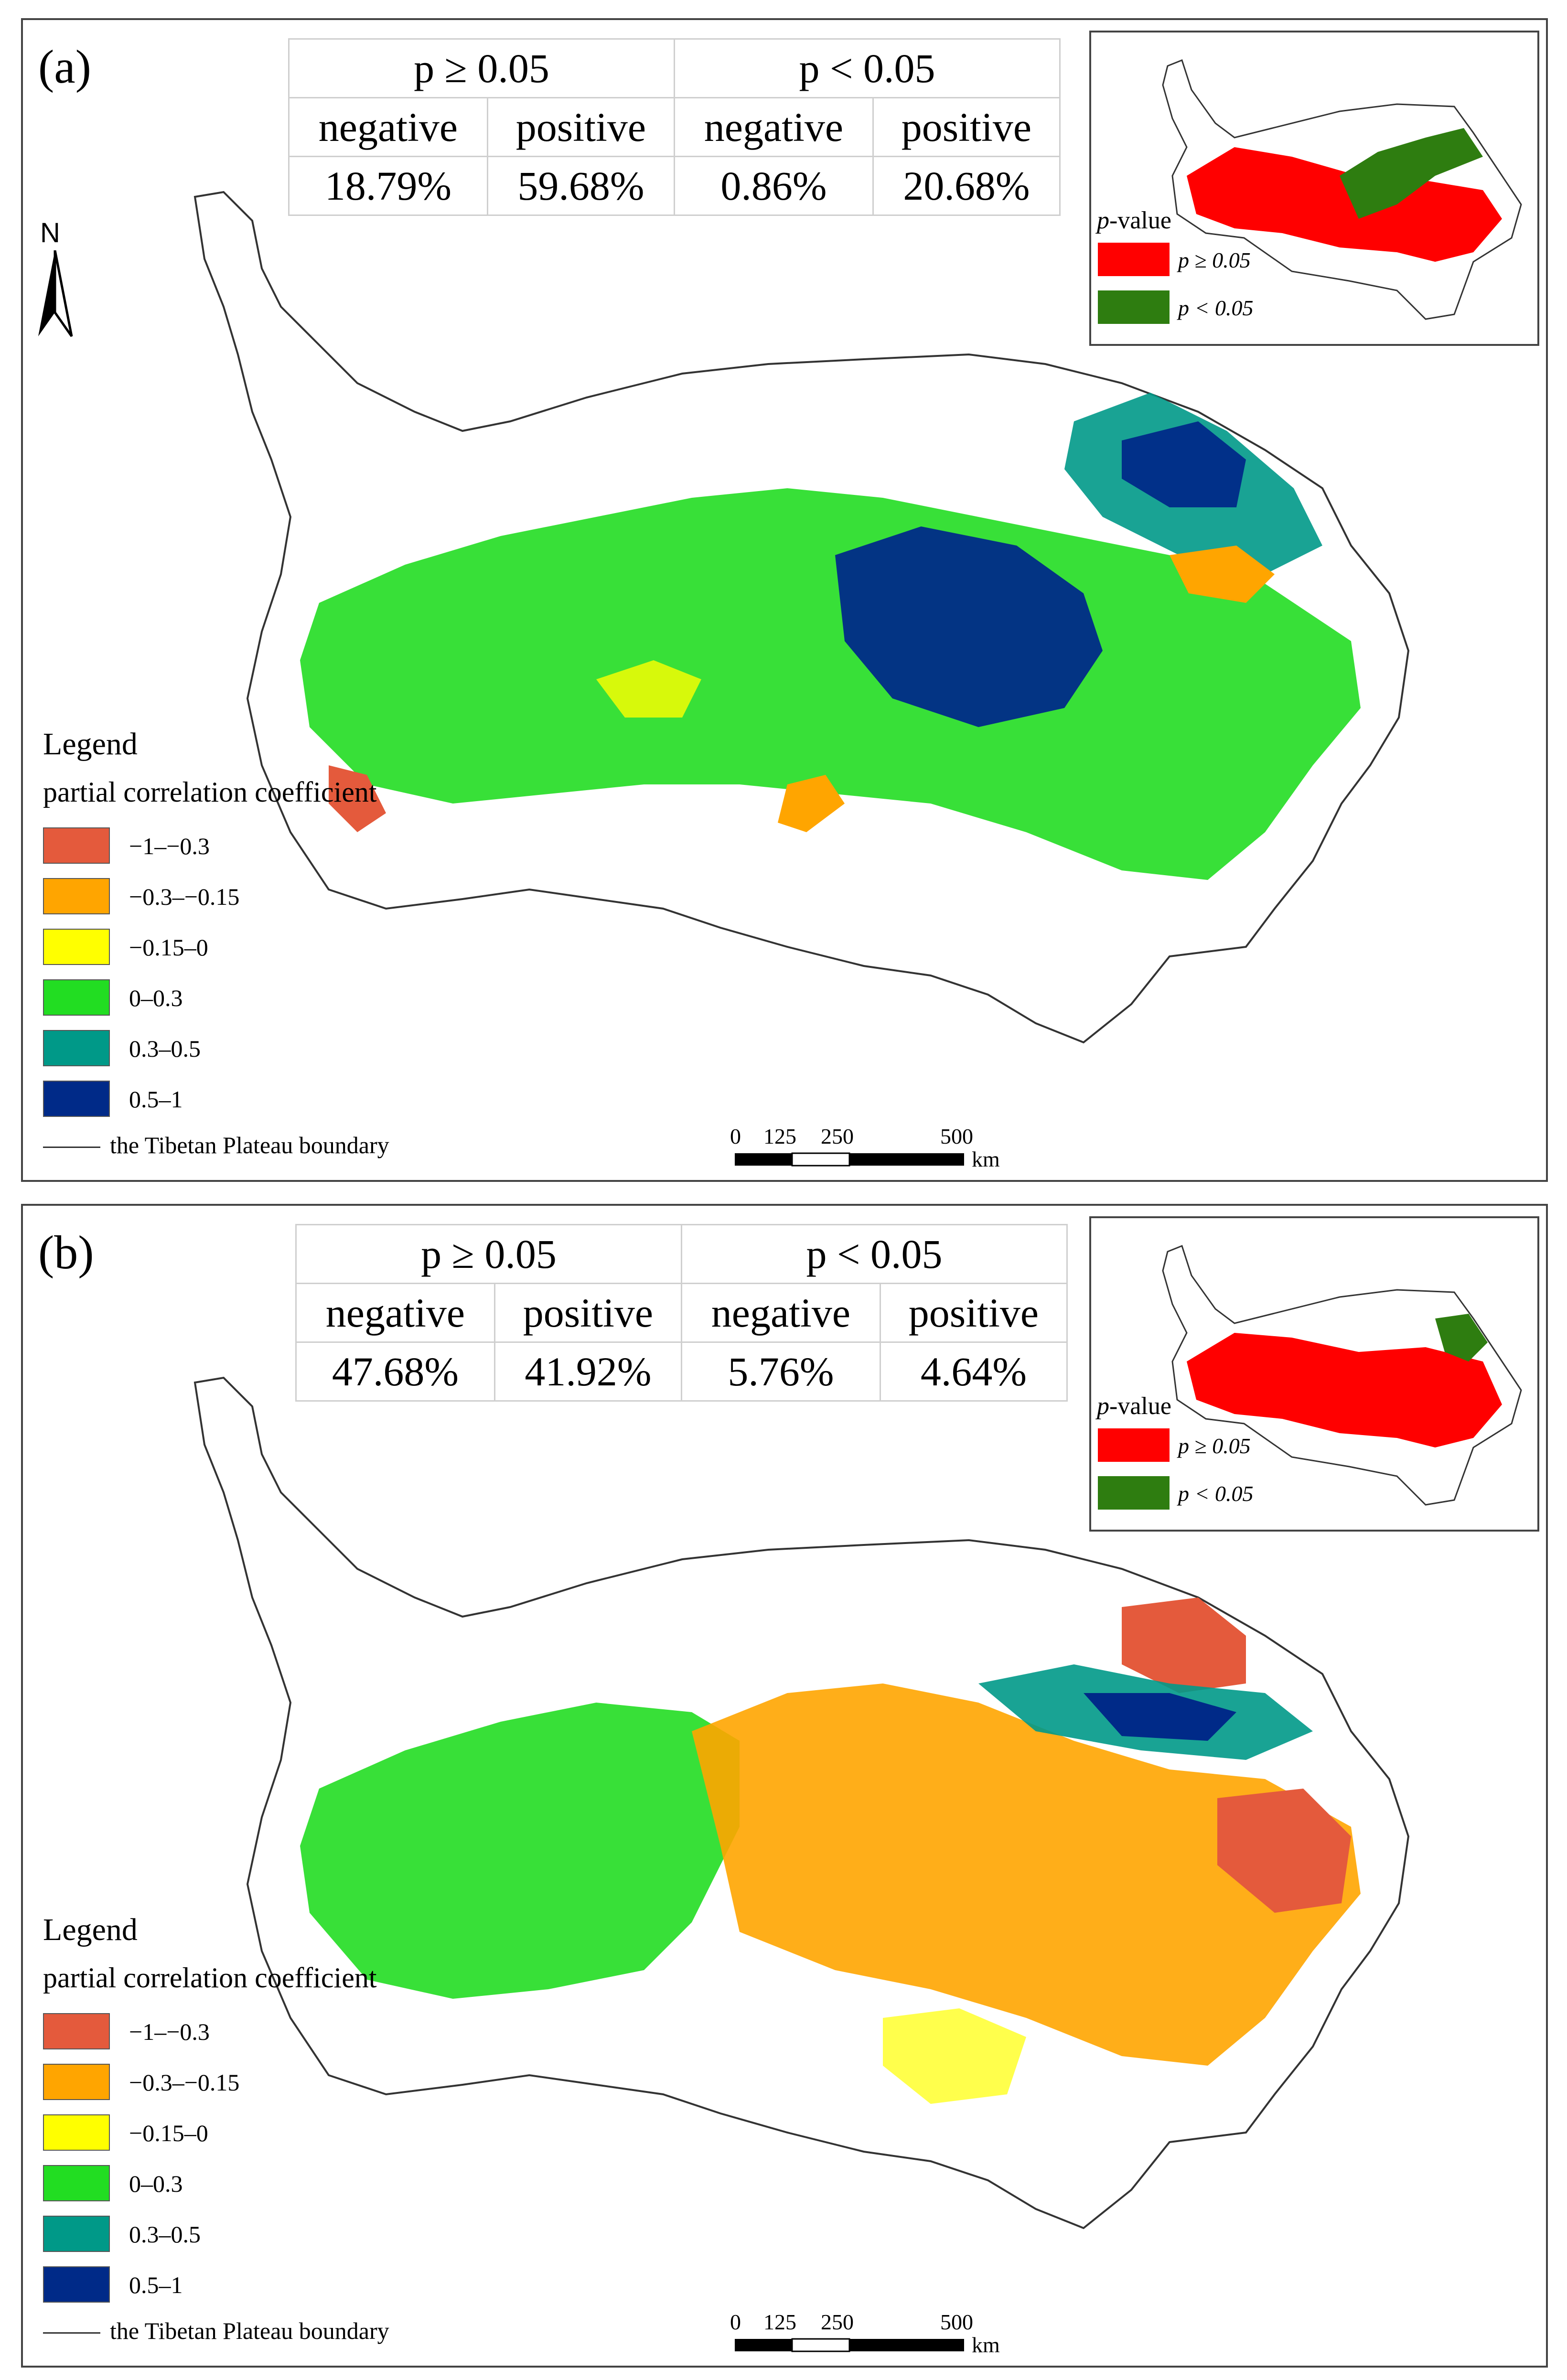 Image resolution: width=1567 pixels, height=2380 pixels. I want to click on class-red-region, so click(1284, 1851).